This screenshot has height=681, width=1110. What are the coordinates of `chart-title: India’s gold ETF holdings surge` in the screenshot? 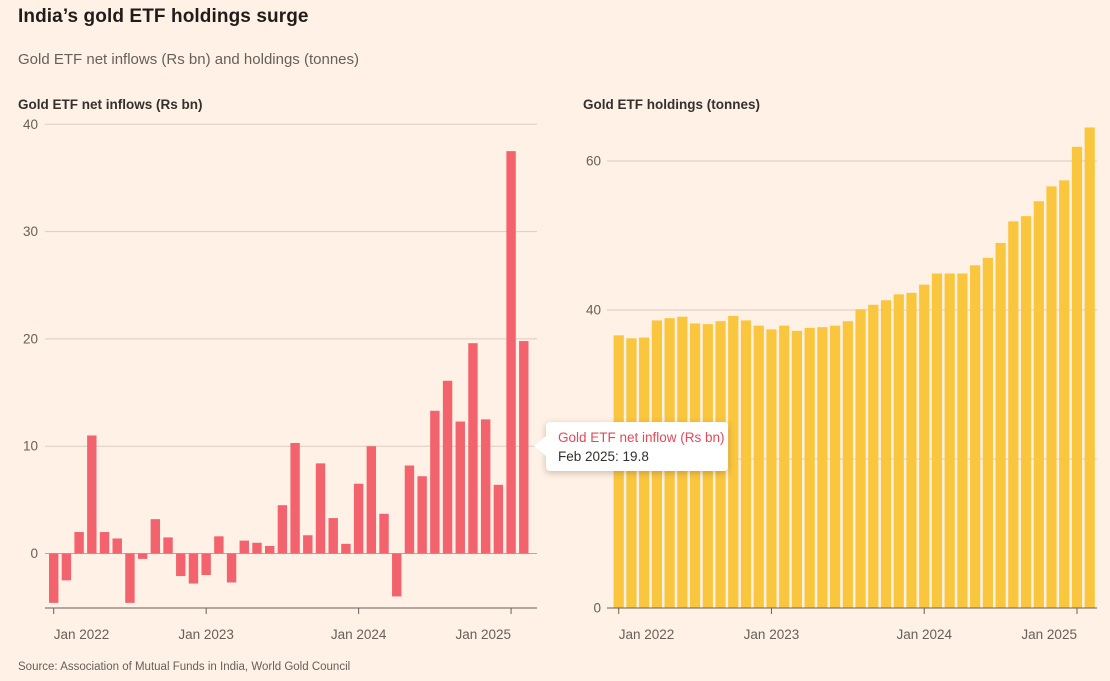 It's located at (163, 16).